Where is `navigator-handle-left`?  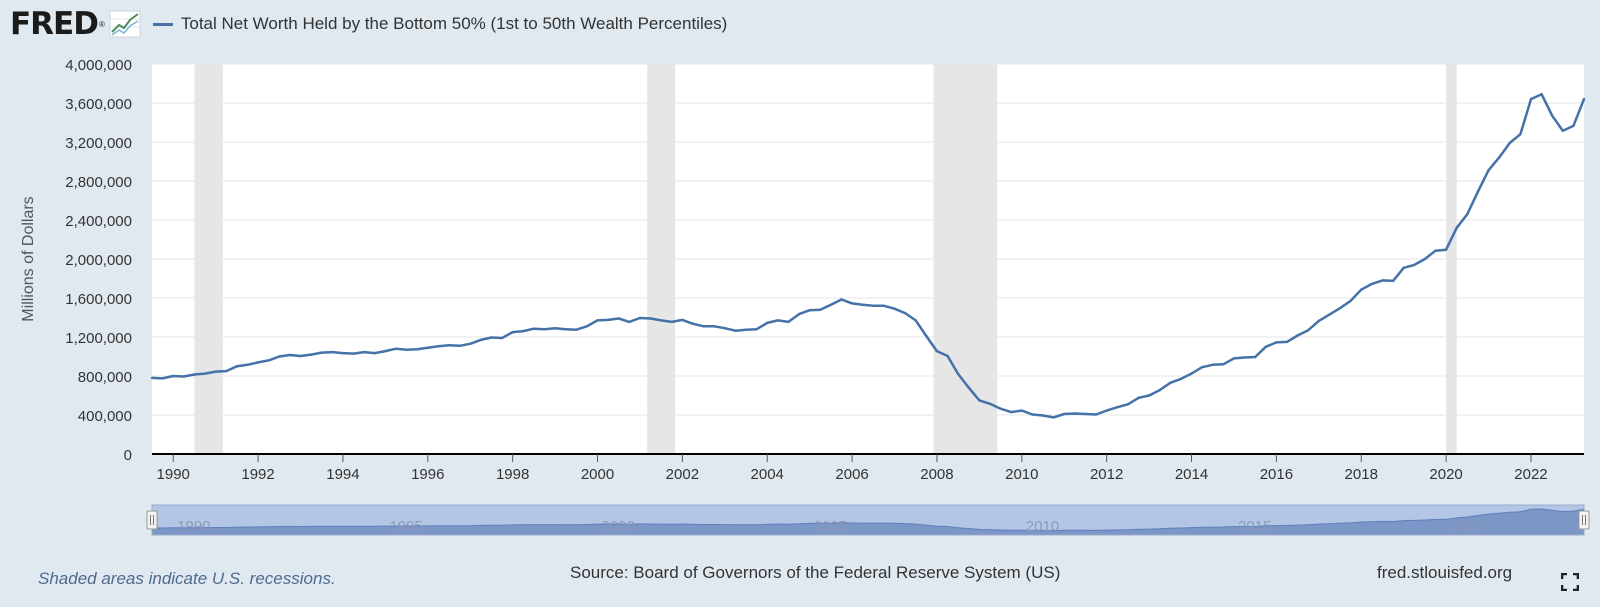
navigator-handle-left is located at coordinates (152, 520).